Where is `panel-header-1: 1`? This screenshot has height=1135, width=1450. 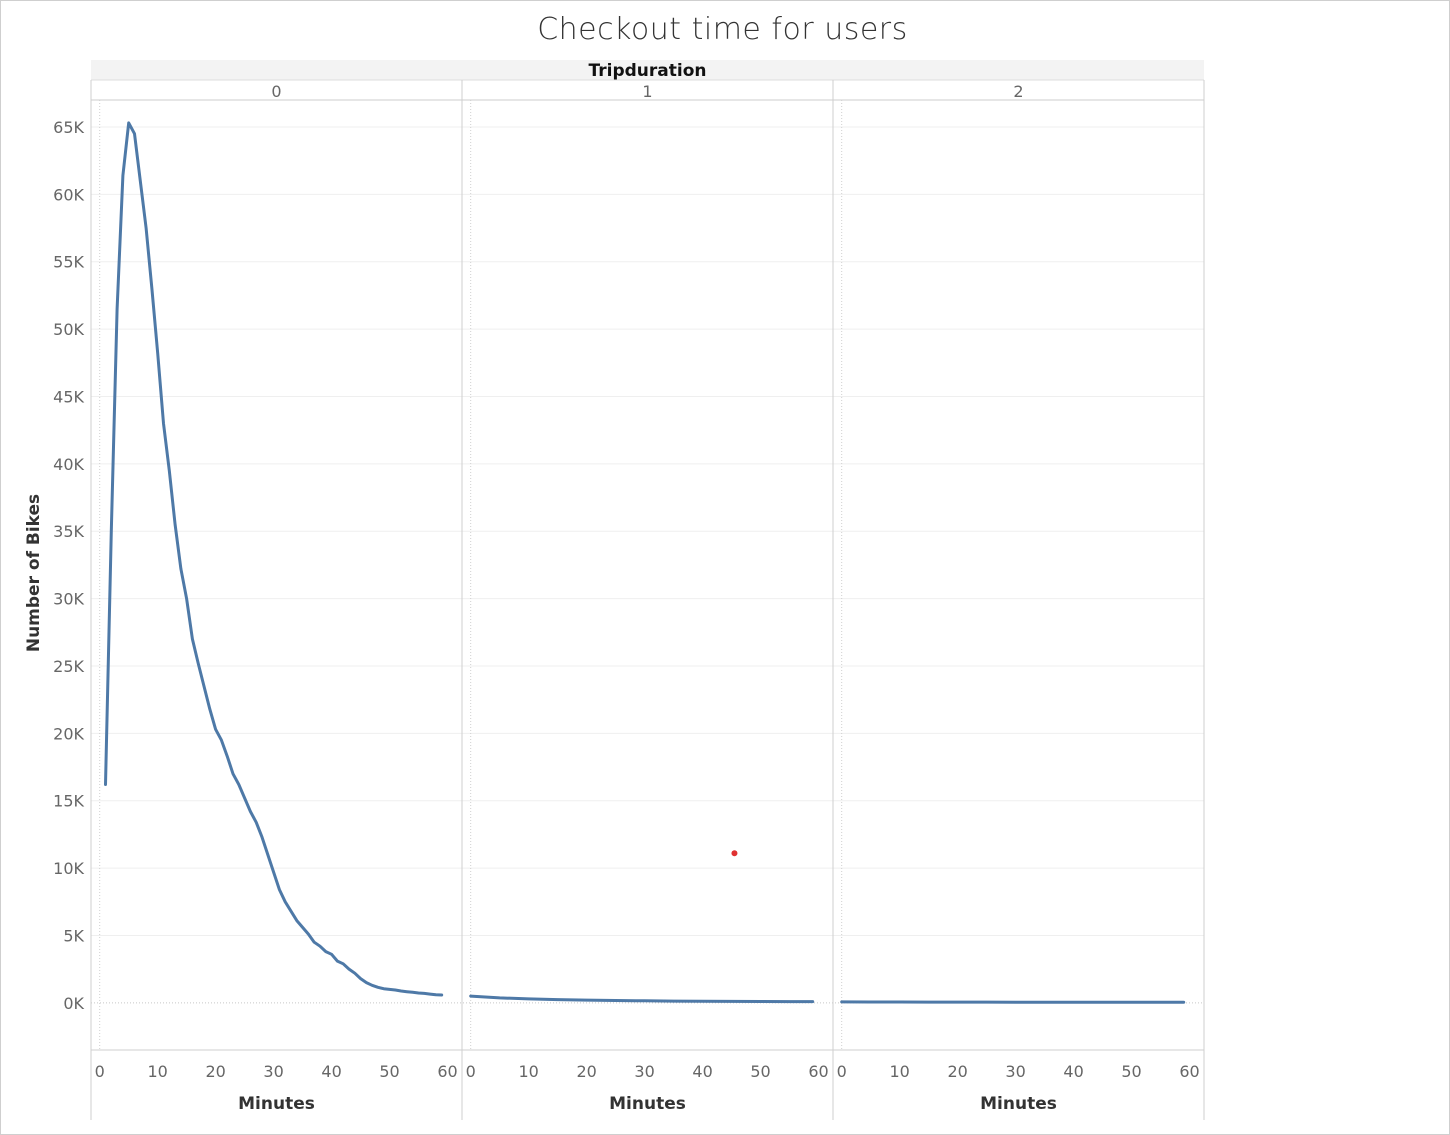 panel-header-1: 1 is located at coordinates (647, 91).